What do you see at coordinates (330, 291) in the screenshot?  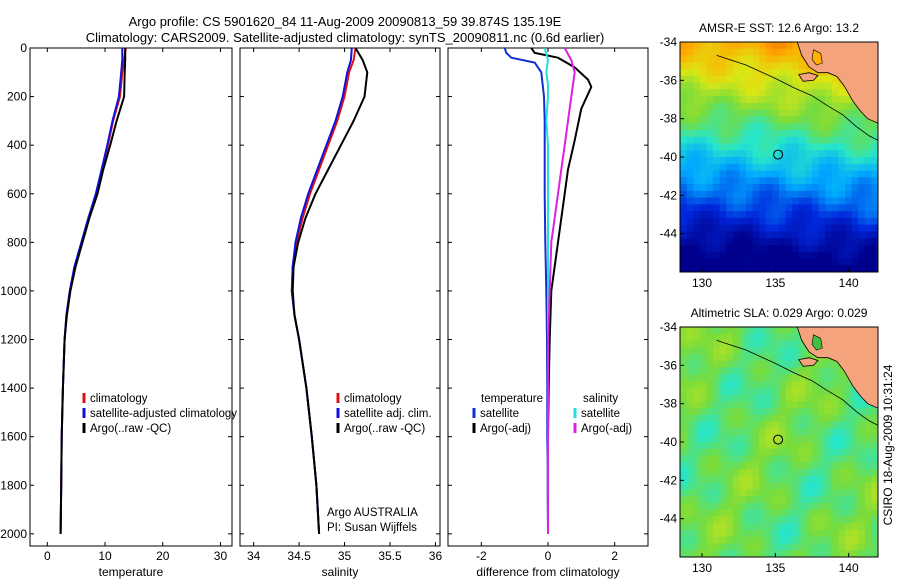 I see `series-line-argo-raw-qc-` at bounding box center [330, 291].